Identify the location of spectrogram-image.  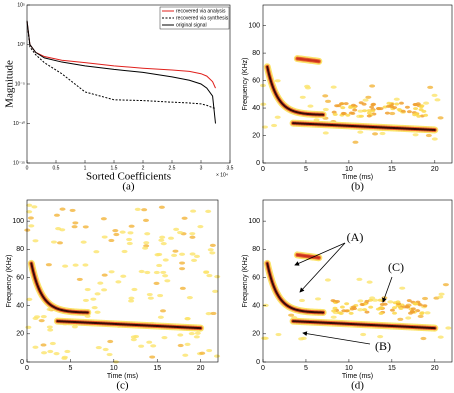
(352, 99).